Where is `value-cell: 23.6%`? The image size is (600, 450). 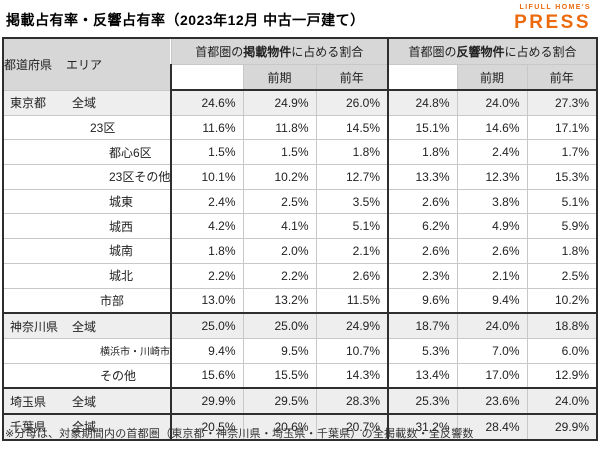
value-cell: 23.6% is located at coordinates (492, 401).